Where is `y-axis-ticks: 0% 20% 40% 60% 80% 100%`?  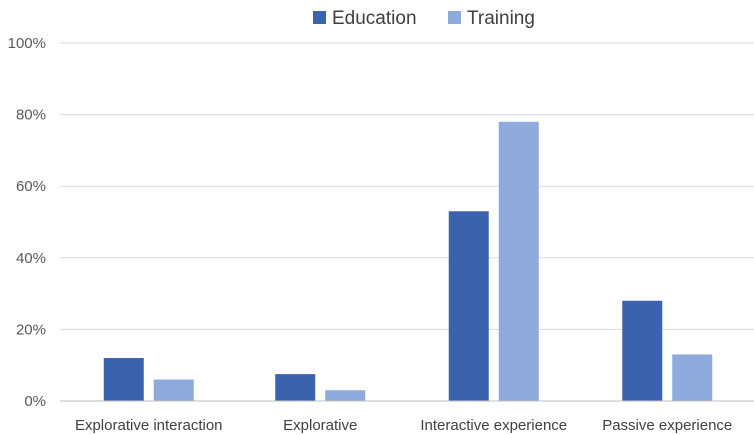
y-axis-ticks: 0% 20% 40% 60% 80% 100% is located at coordinates (27, 222).